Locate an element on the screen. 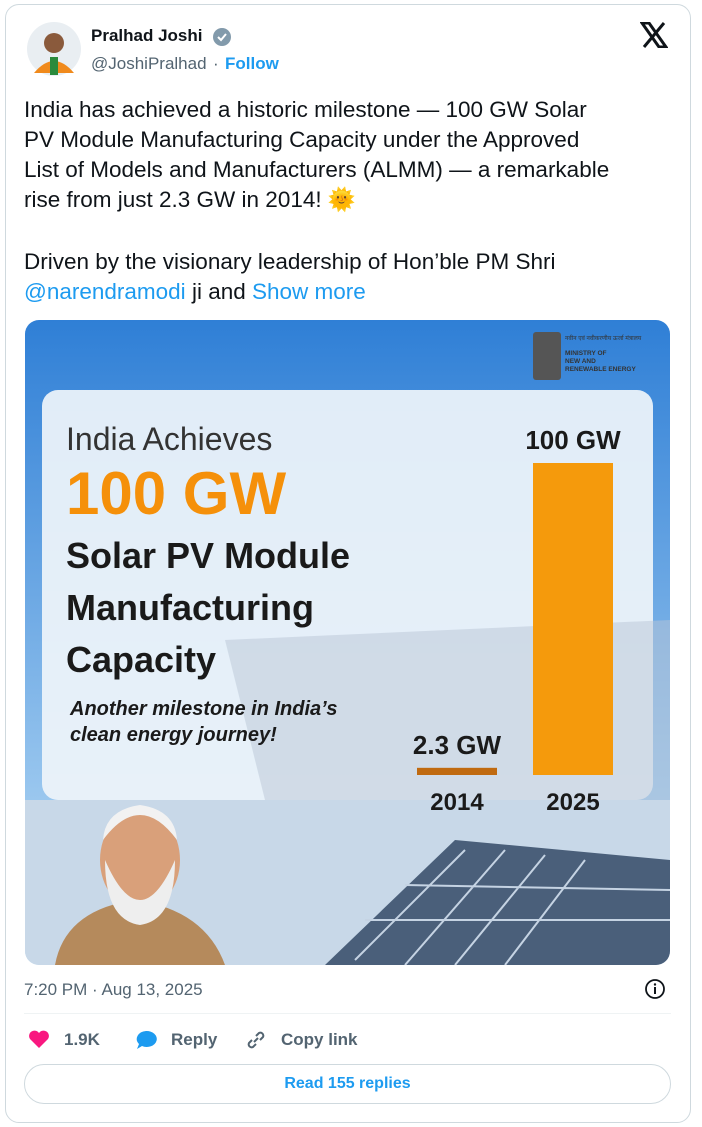 This screenshot has height=1127, width=702. solar-panel is located at coordinates (497, 902).